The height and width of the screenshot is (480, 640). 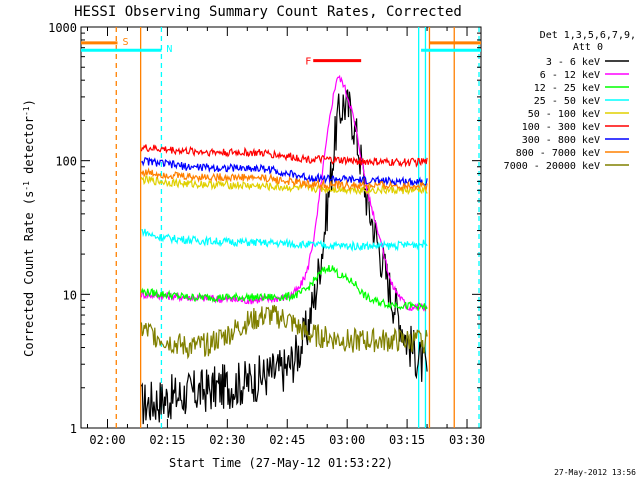 I want to click on x-tick-label: 03:30, so click(x=467, y=440).